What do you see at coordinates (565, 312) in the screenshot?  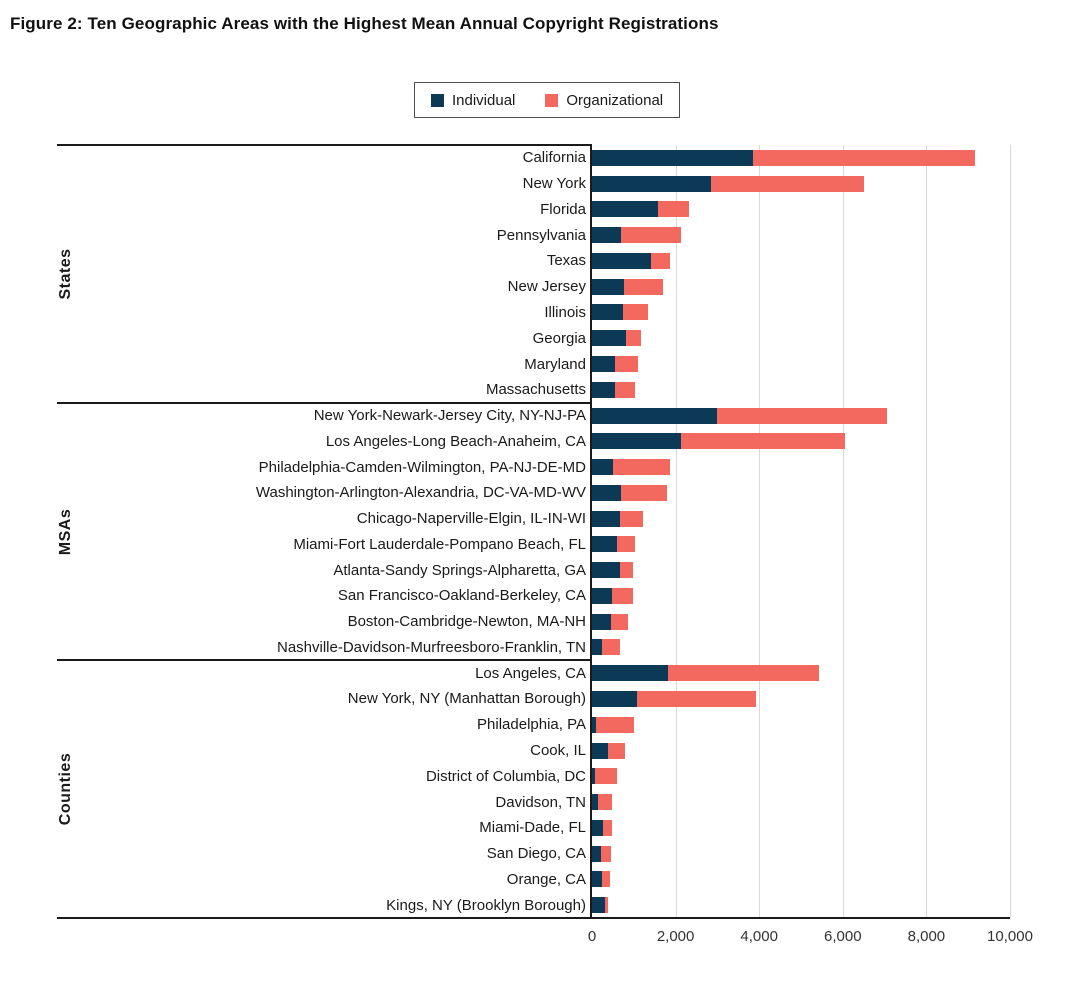 I see `category-label: Illinois` at bounding box center [565, 312].